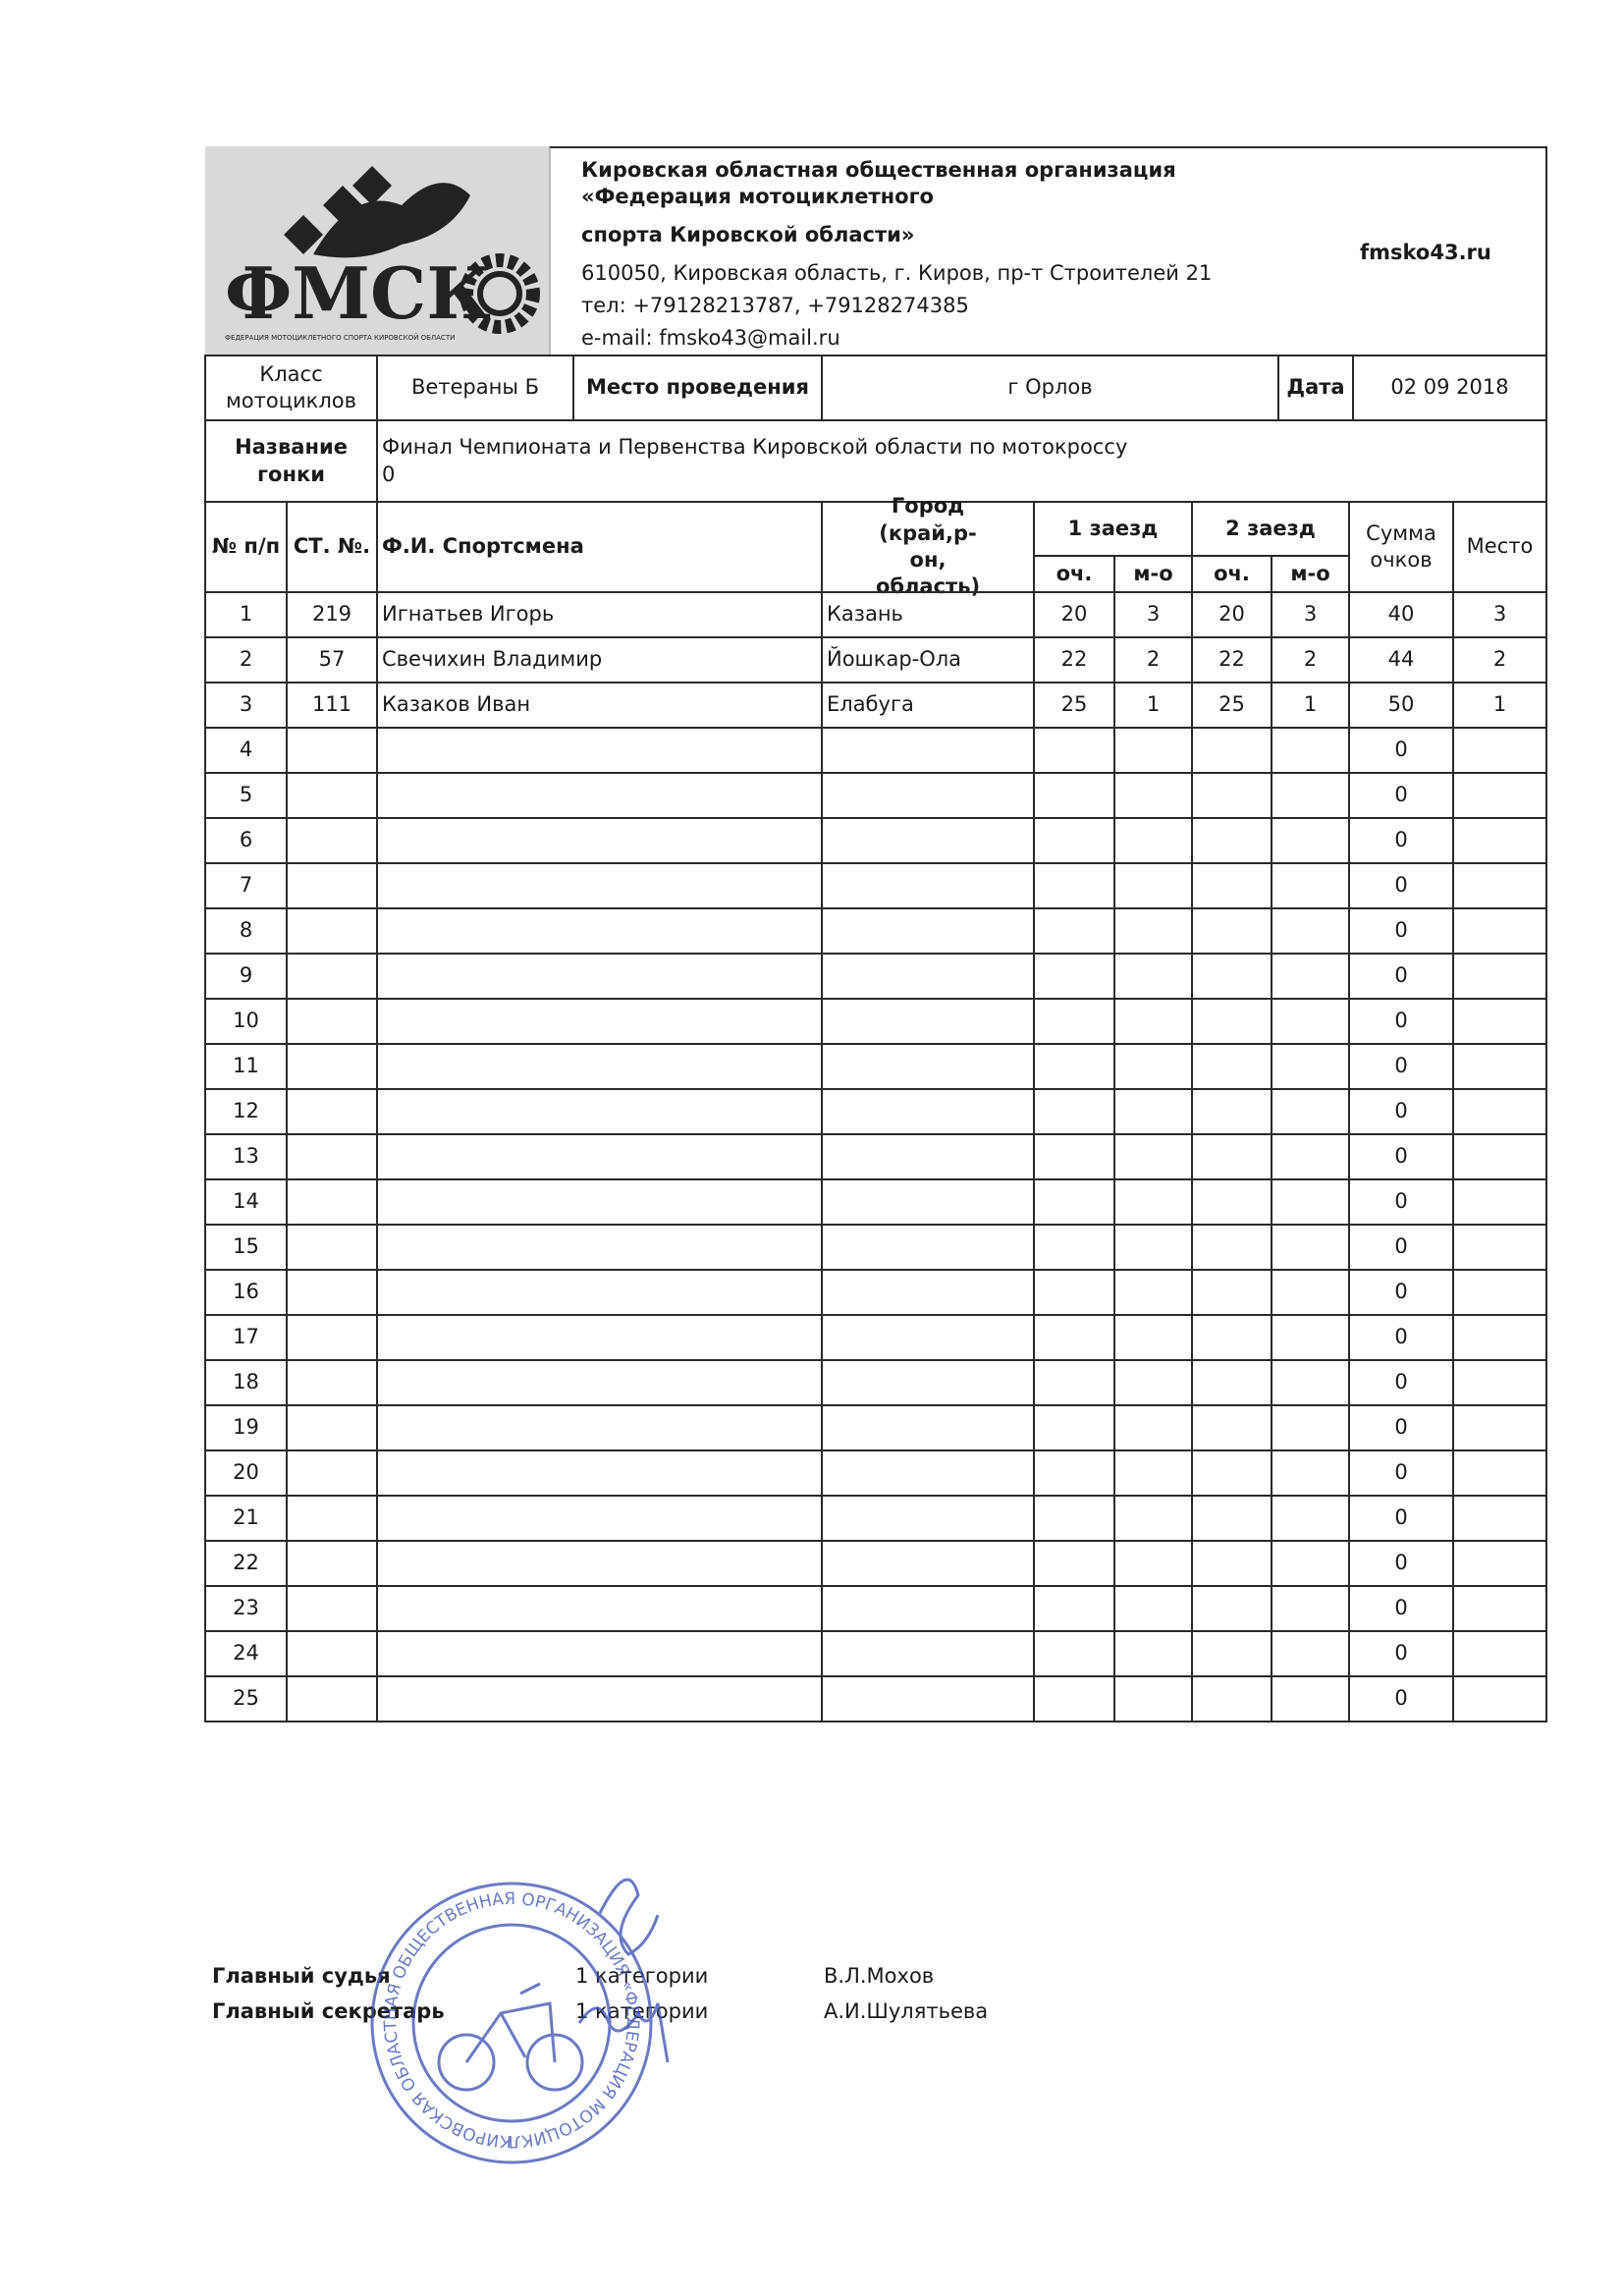 This screenshot has height=2296, width=1624. I want to click on cell-no: 20, so click(246, 1473).